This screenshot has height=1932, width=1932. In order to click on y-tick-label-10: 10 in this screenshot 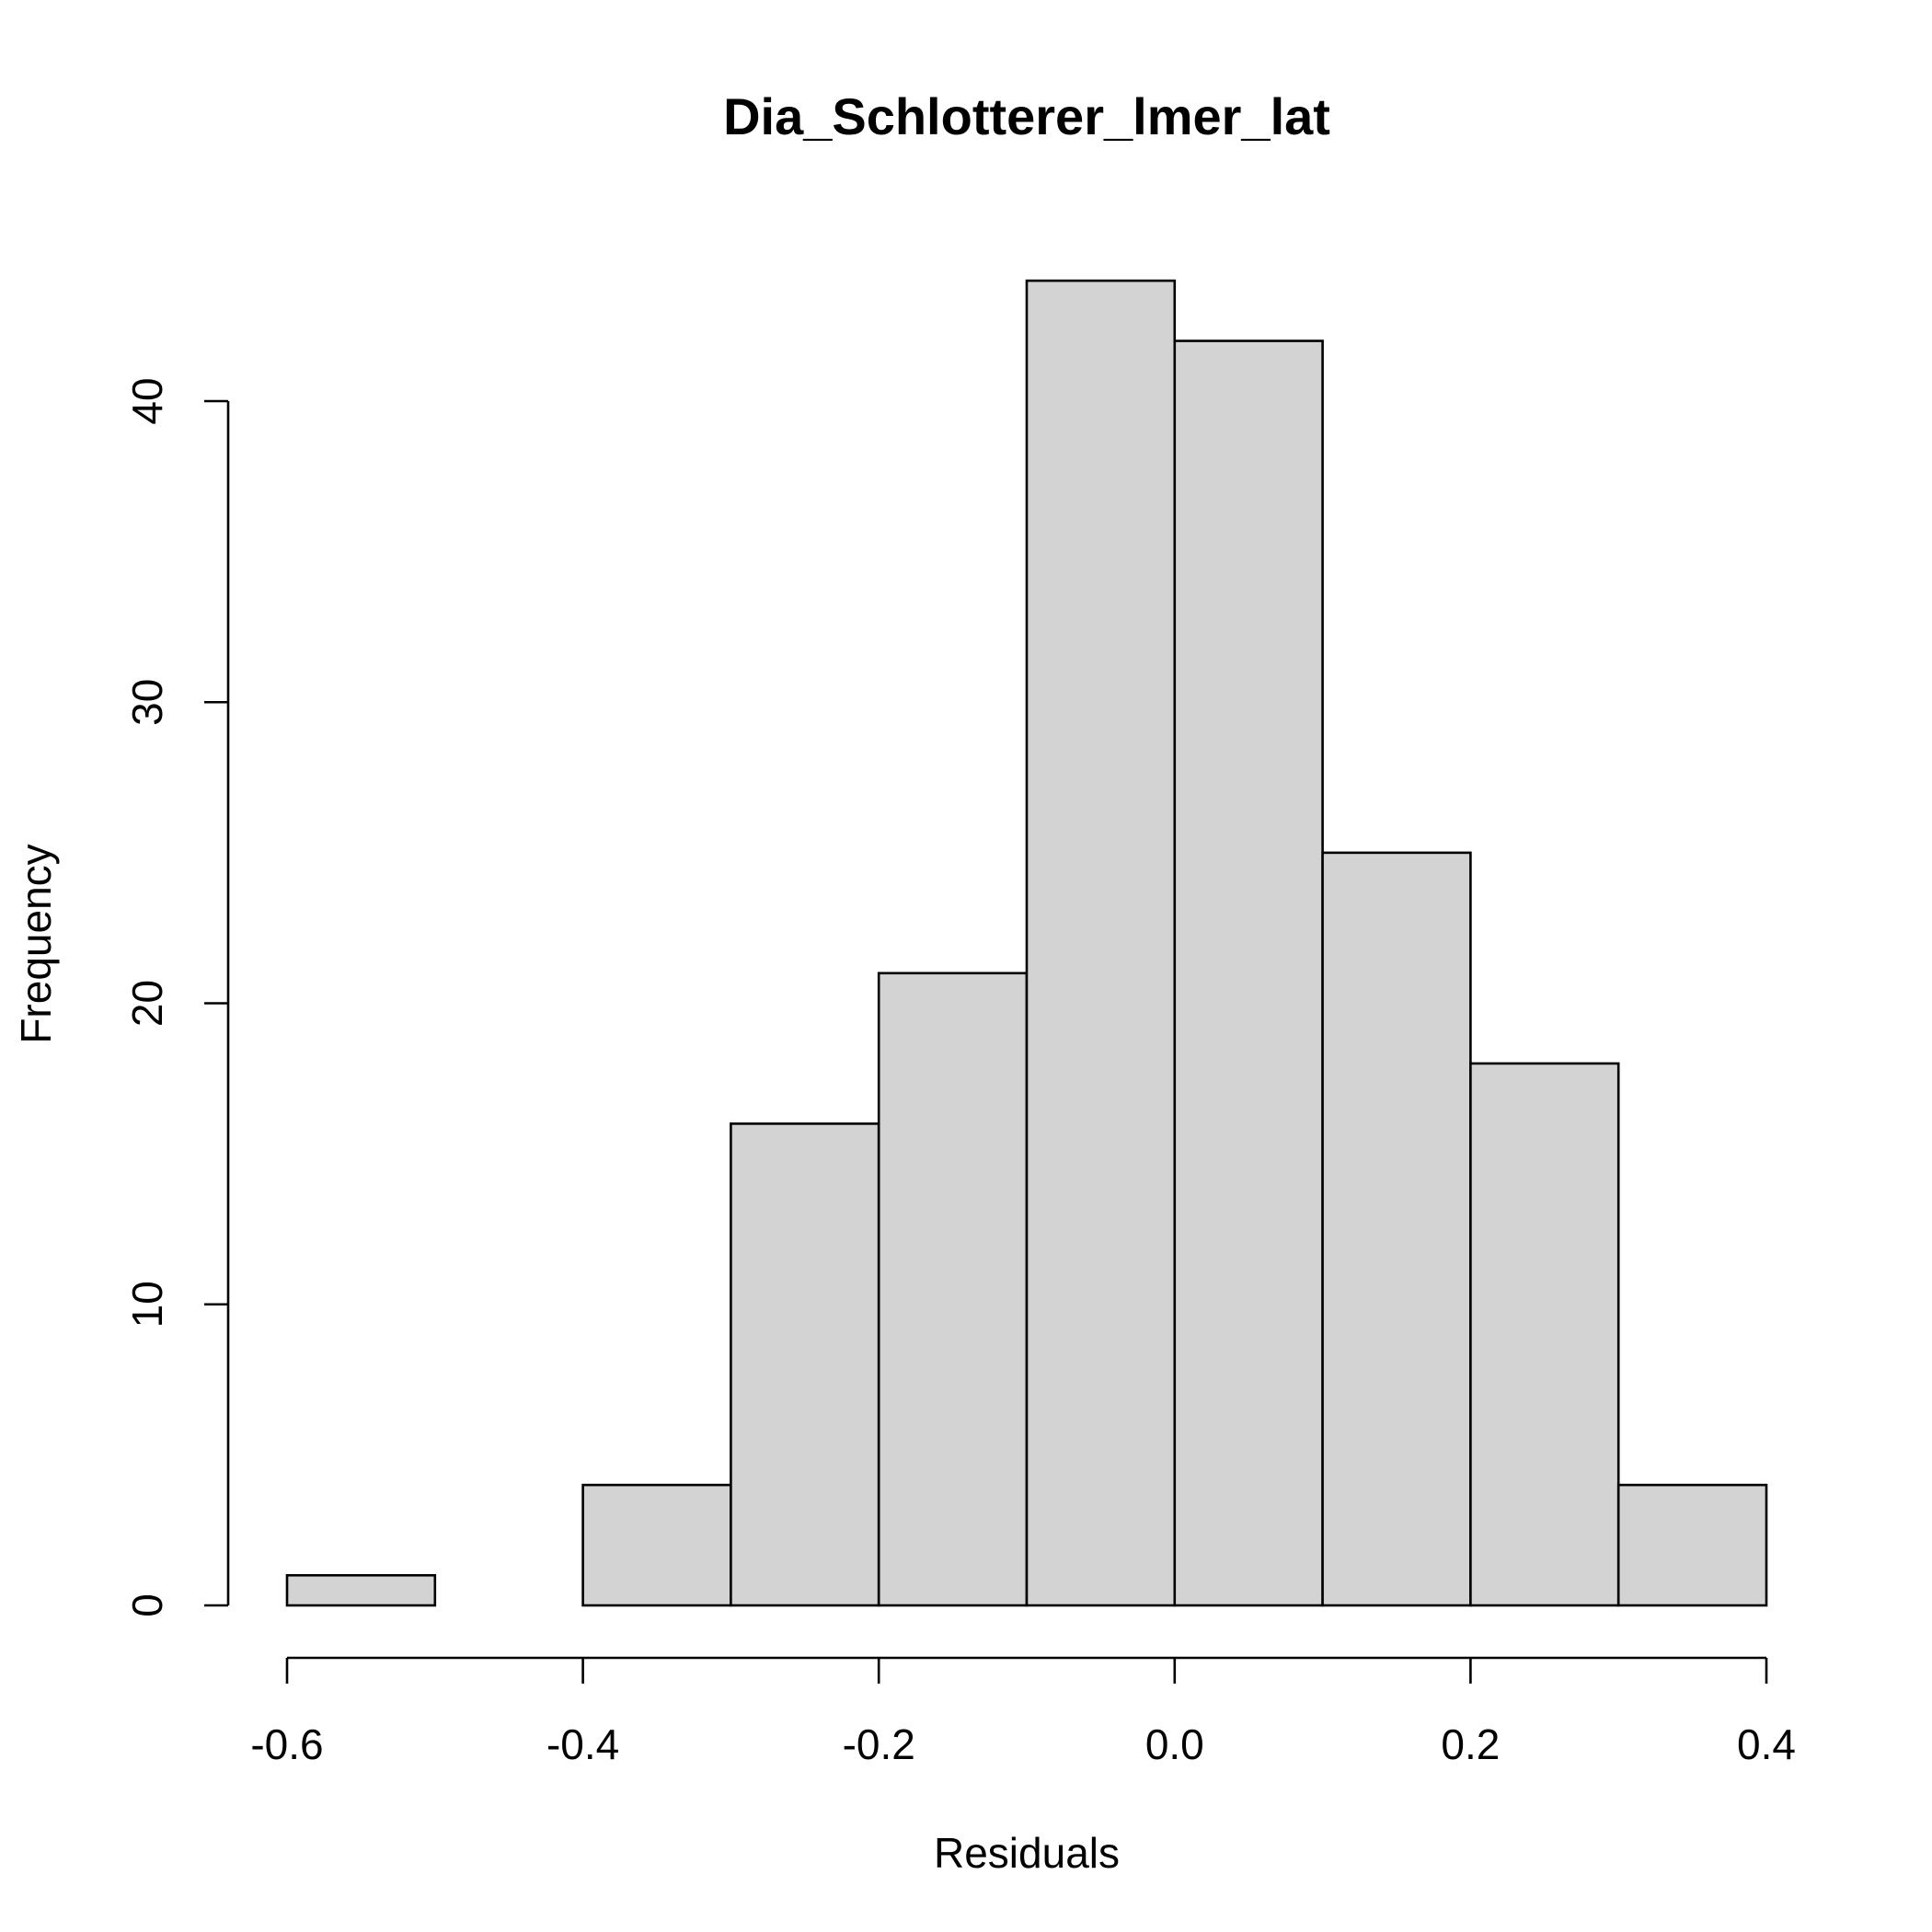, I will do `click(147, 1304)`.